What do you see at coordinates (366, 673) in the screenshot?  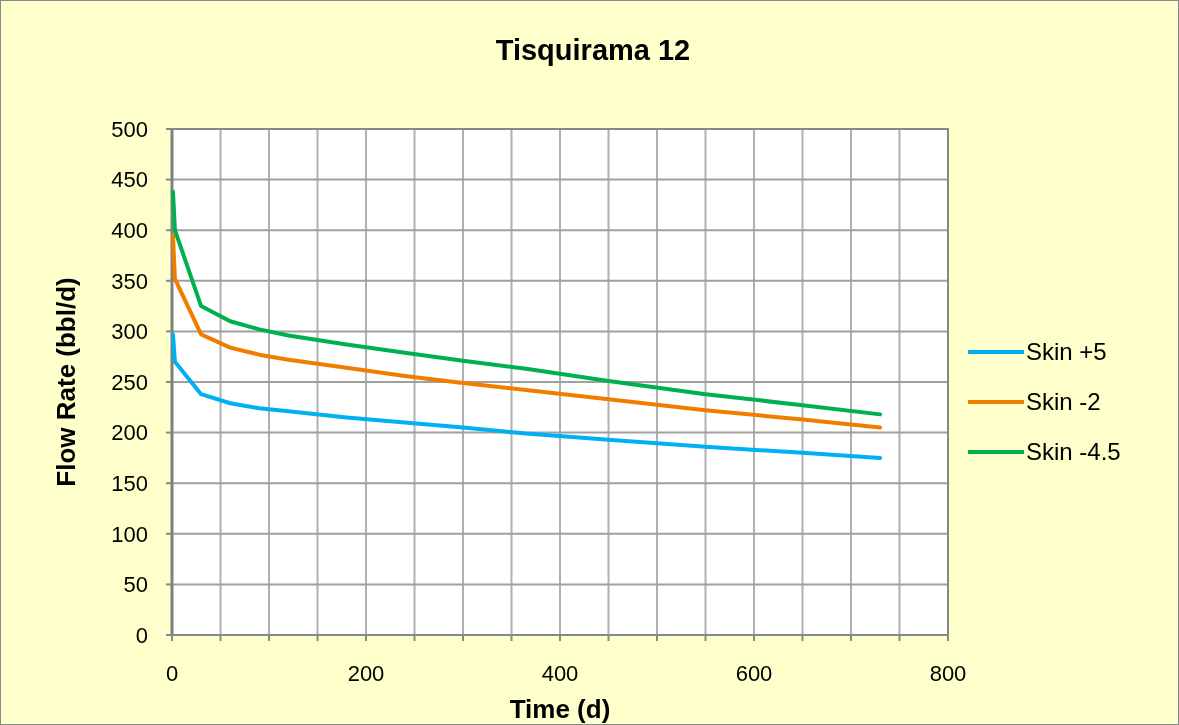 I see `x-tick-label: 200` at bounding box center [366, 673].